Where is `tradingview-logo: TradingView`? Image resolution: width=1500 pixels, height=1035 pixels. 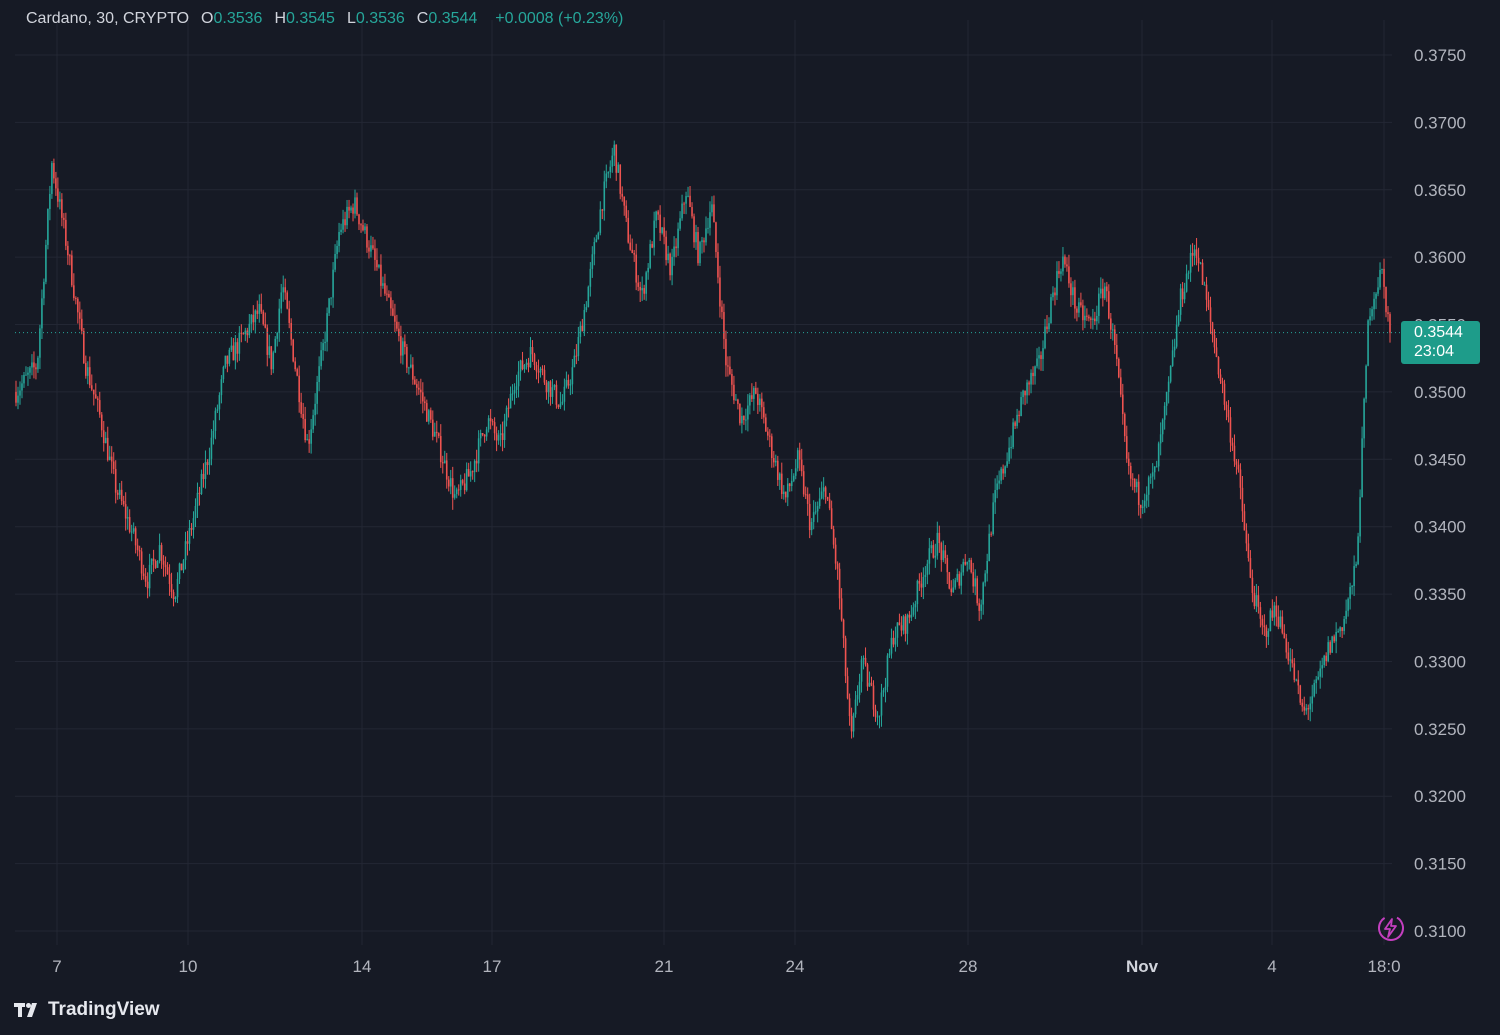 tradingview-logo: TradingView is located at coordinates (87, 1010).